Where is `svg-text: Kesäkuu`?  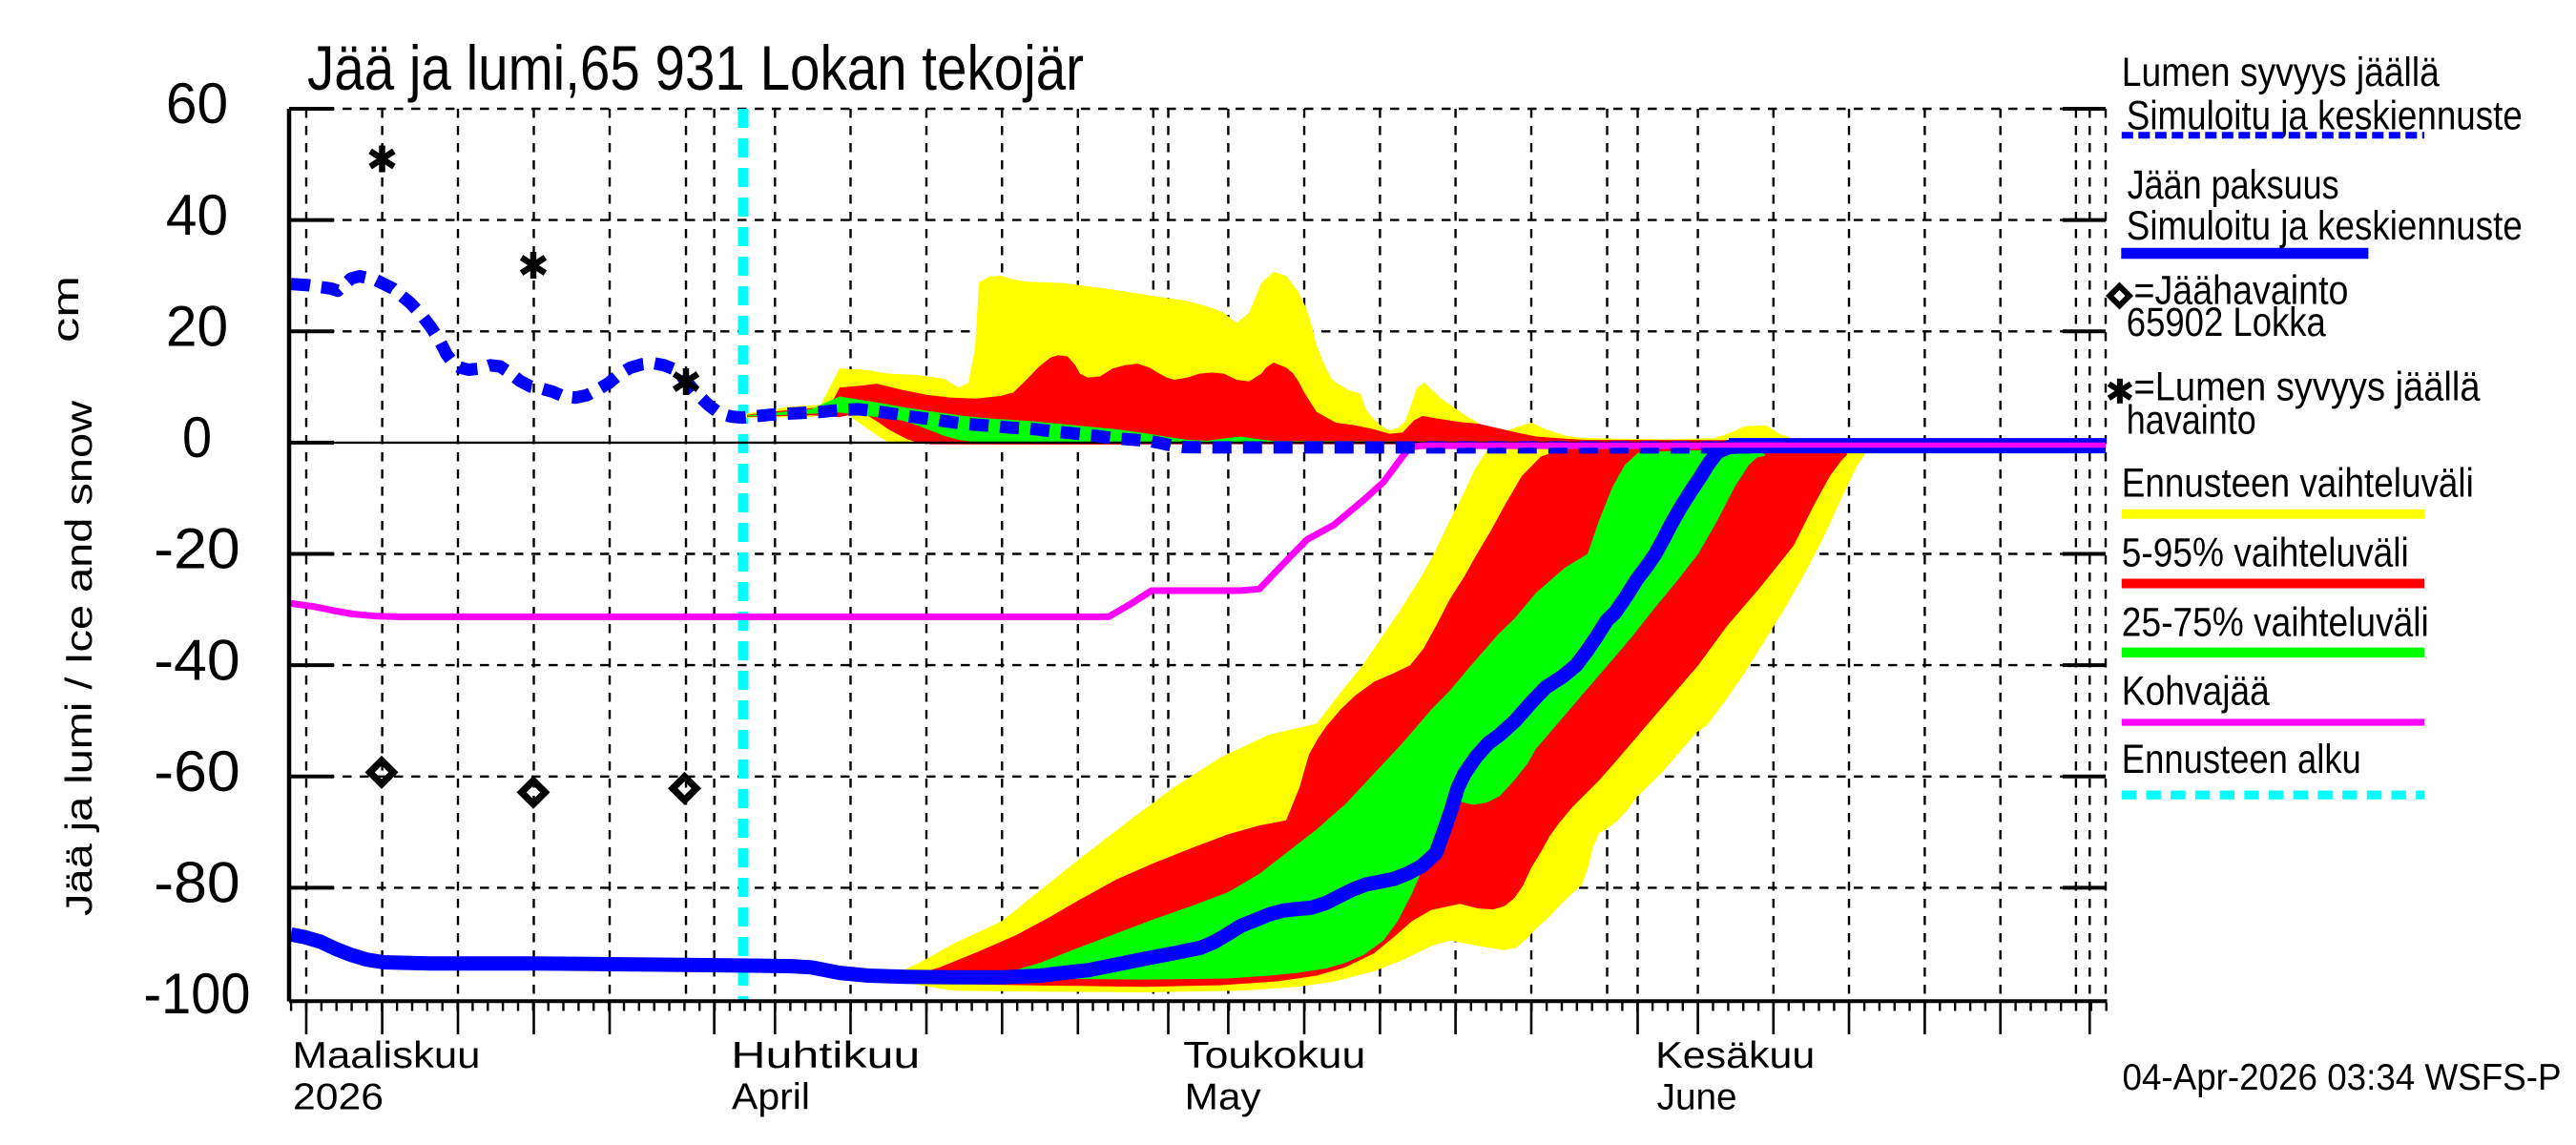 svg-text: Kesäkuu is located at coordinates (1735, 1055).